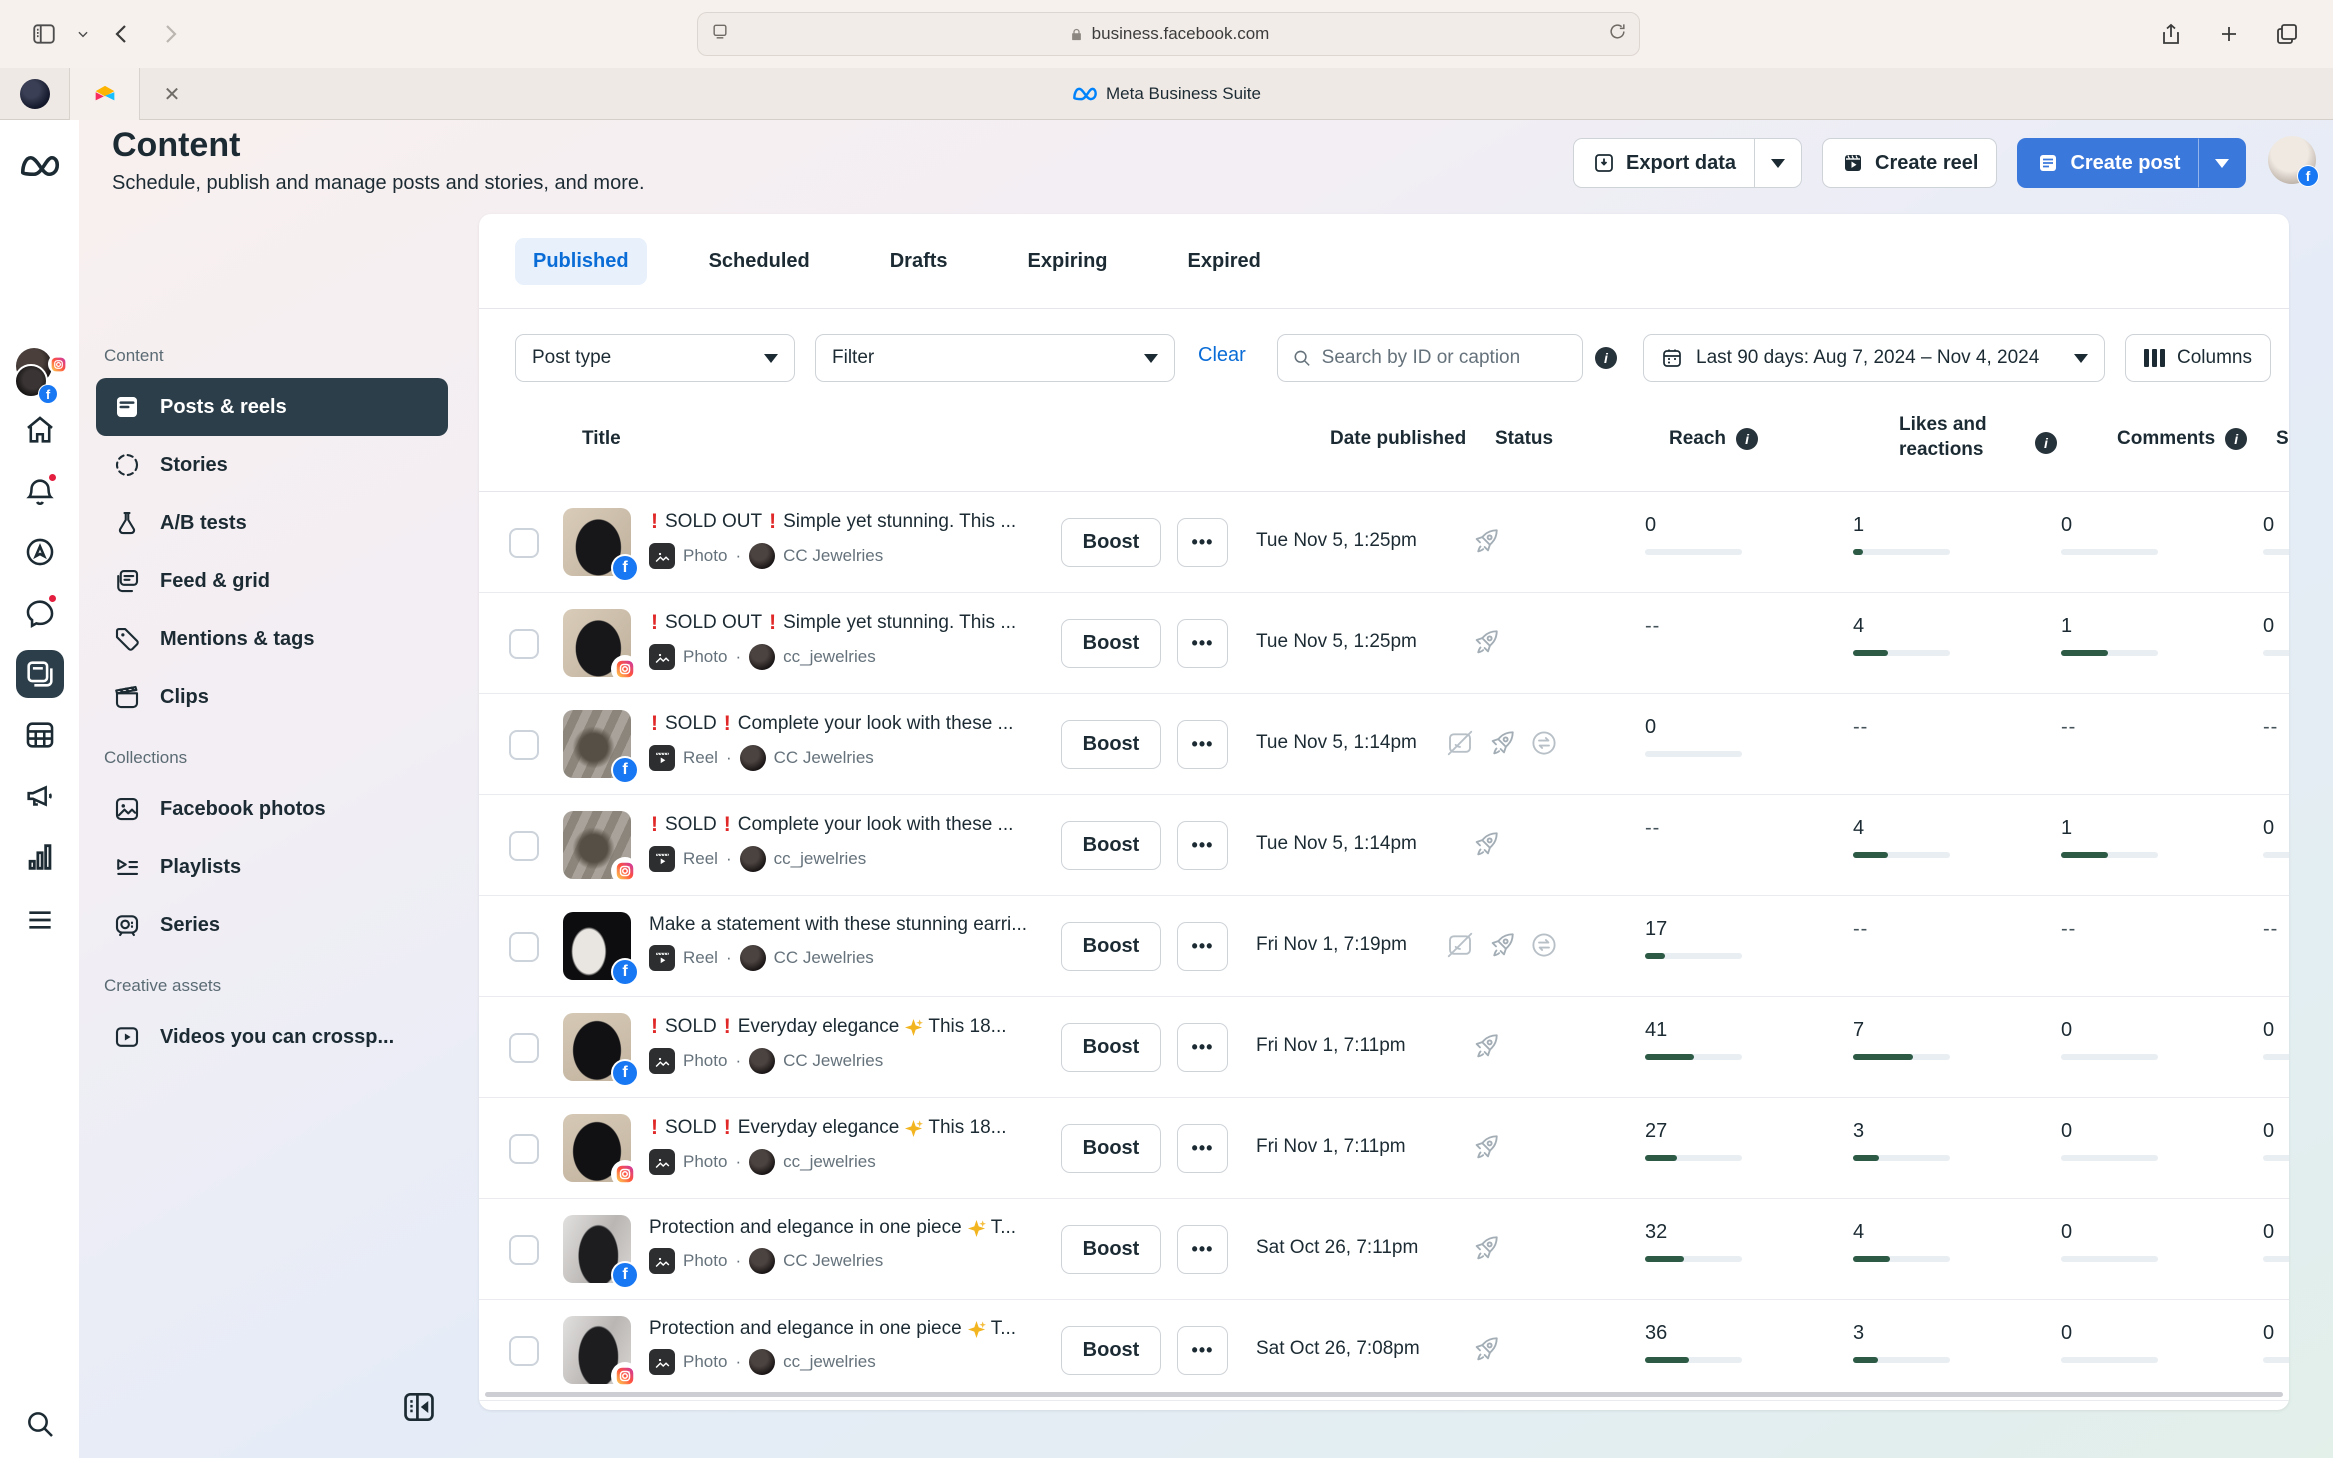  I want to click on sync-status-icon, so click(1544, 745).